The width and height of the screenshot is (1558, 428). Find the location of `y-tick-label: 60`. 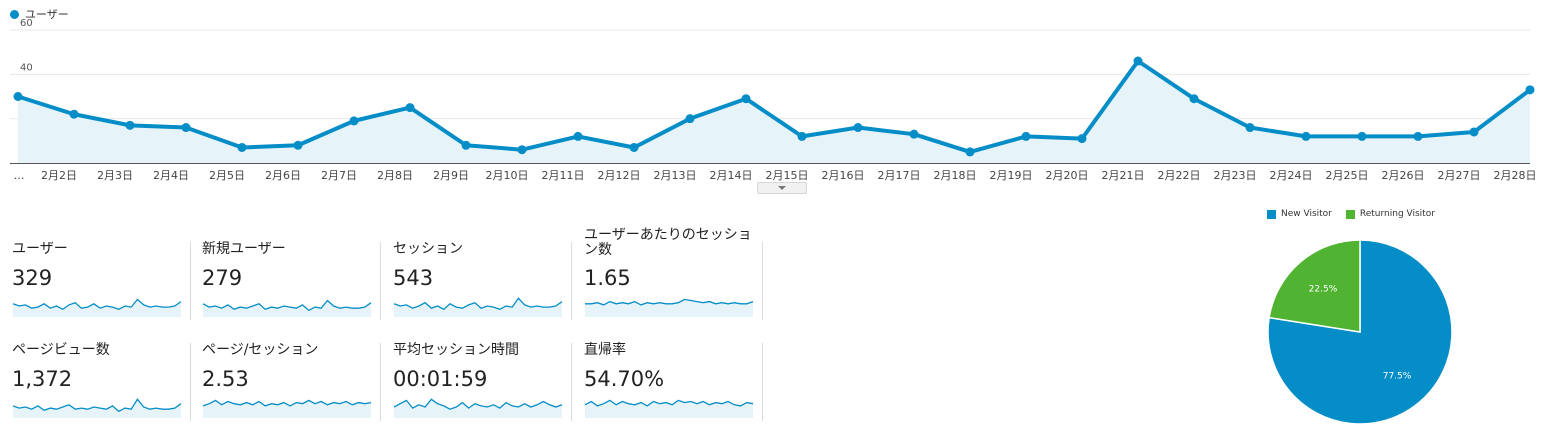

y-tick-label: 60 is located at coordinates (26, 23).